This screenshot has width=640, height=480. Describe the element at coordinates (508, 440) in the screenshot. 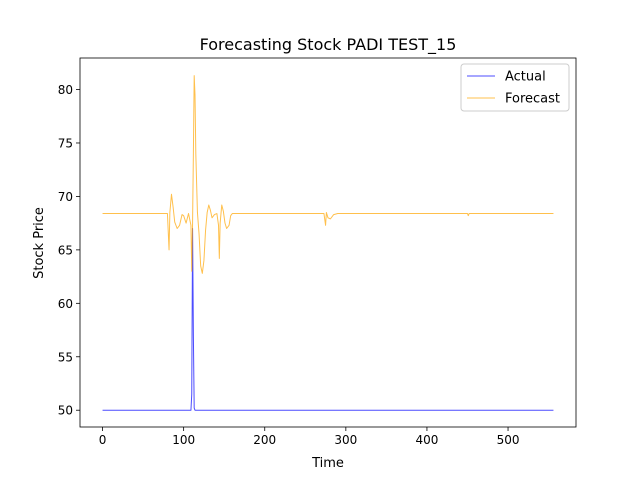

I see `x-tick-label: 500` at that location.